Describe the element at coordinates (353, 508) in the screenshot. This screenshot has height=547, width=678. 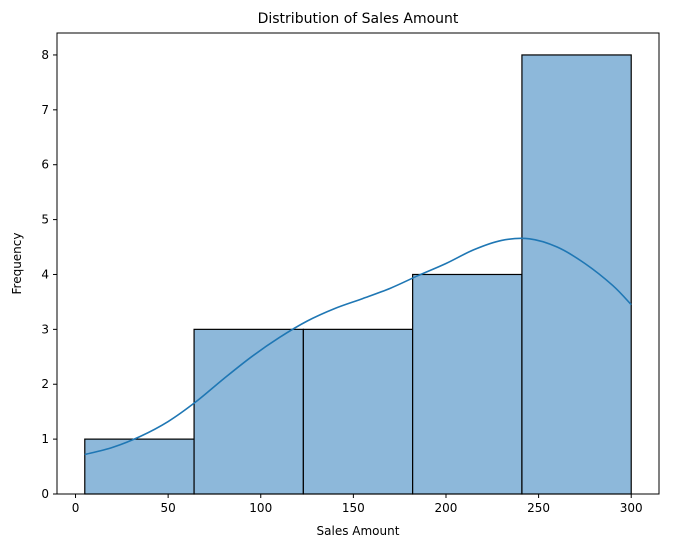
I see `x-tick-label: 150` at that location.